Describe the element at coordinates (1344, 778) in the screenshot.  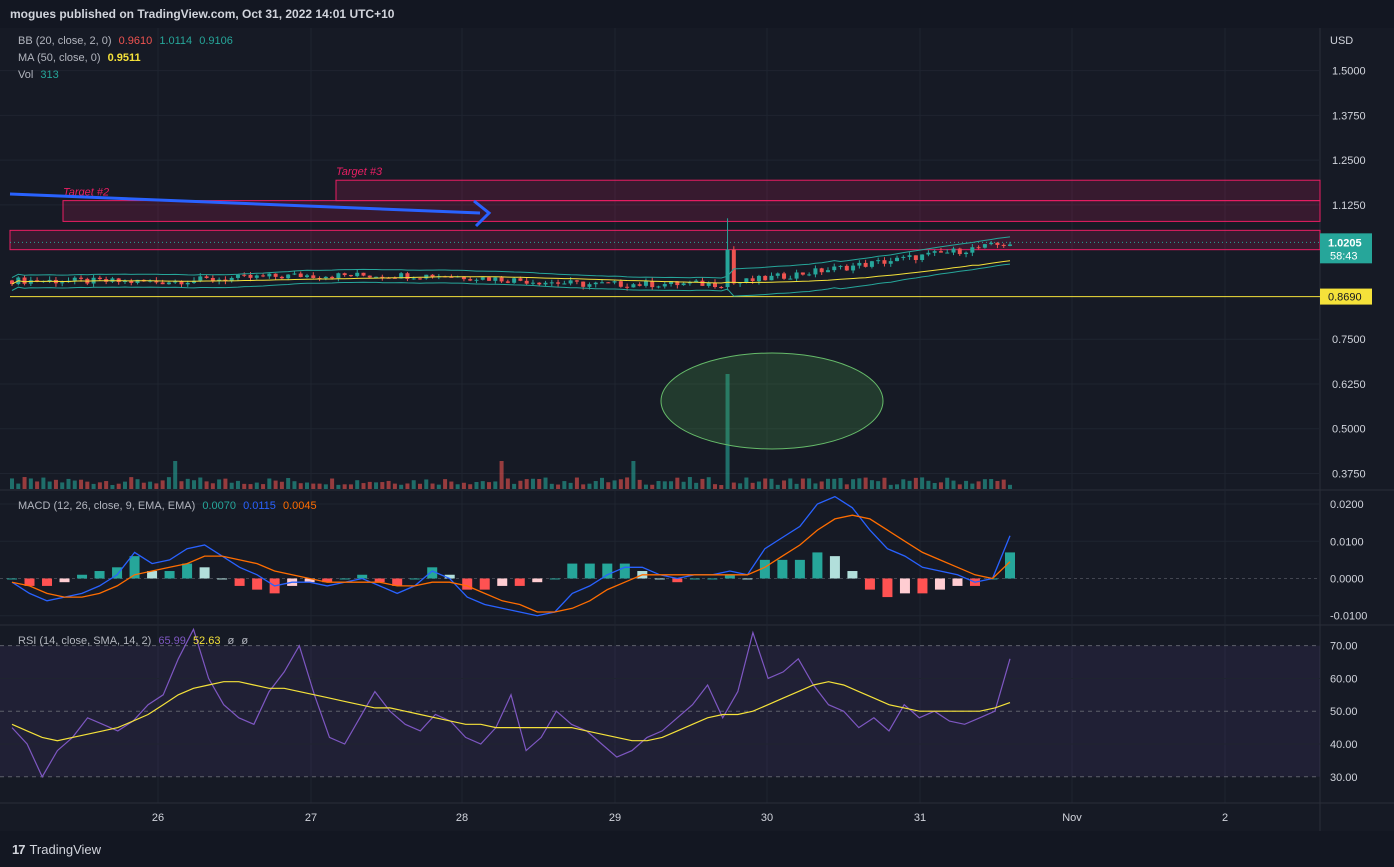
I see `rsi-tick-label: 30.00` at that location.